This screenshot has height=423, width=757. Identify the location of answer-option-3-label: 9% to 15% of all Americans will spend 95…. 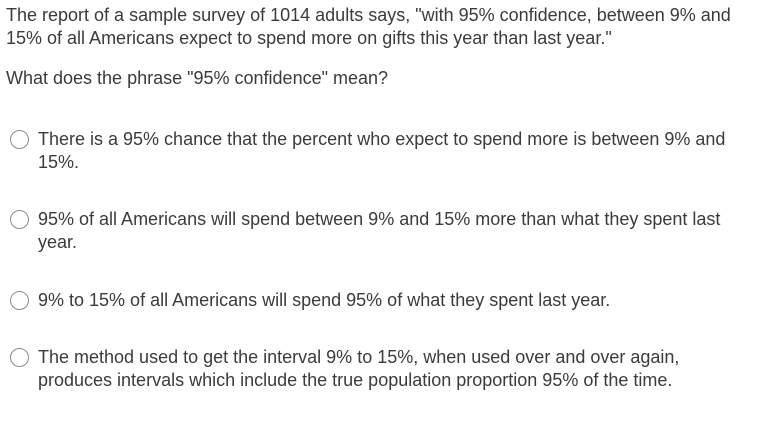
(324, 300).